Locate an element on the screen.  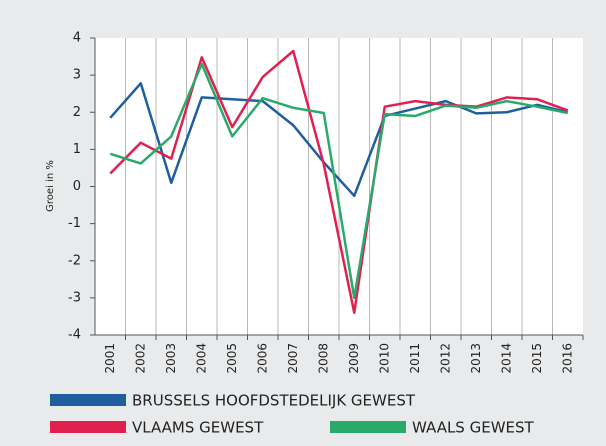
x-tick-label: 2012 is located at coordinates (445, 358).